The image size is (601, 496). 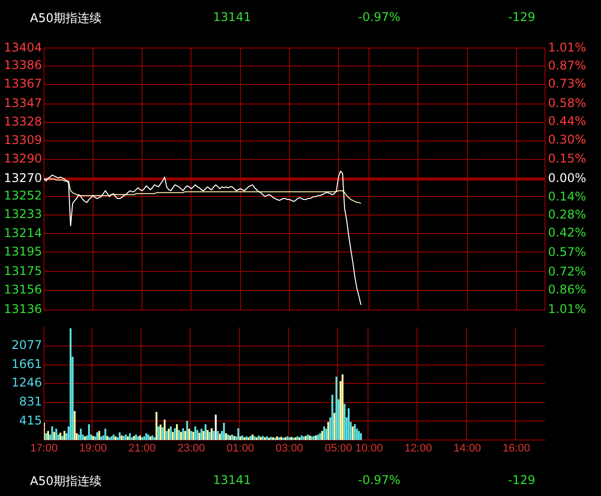 I want to click on y2-tick-label: 0.73%, so click(x=567, y=83).